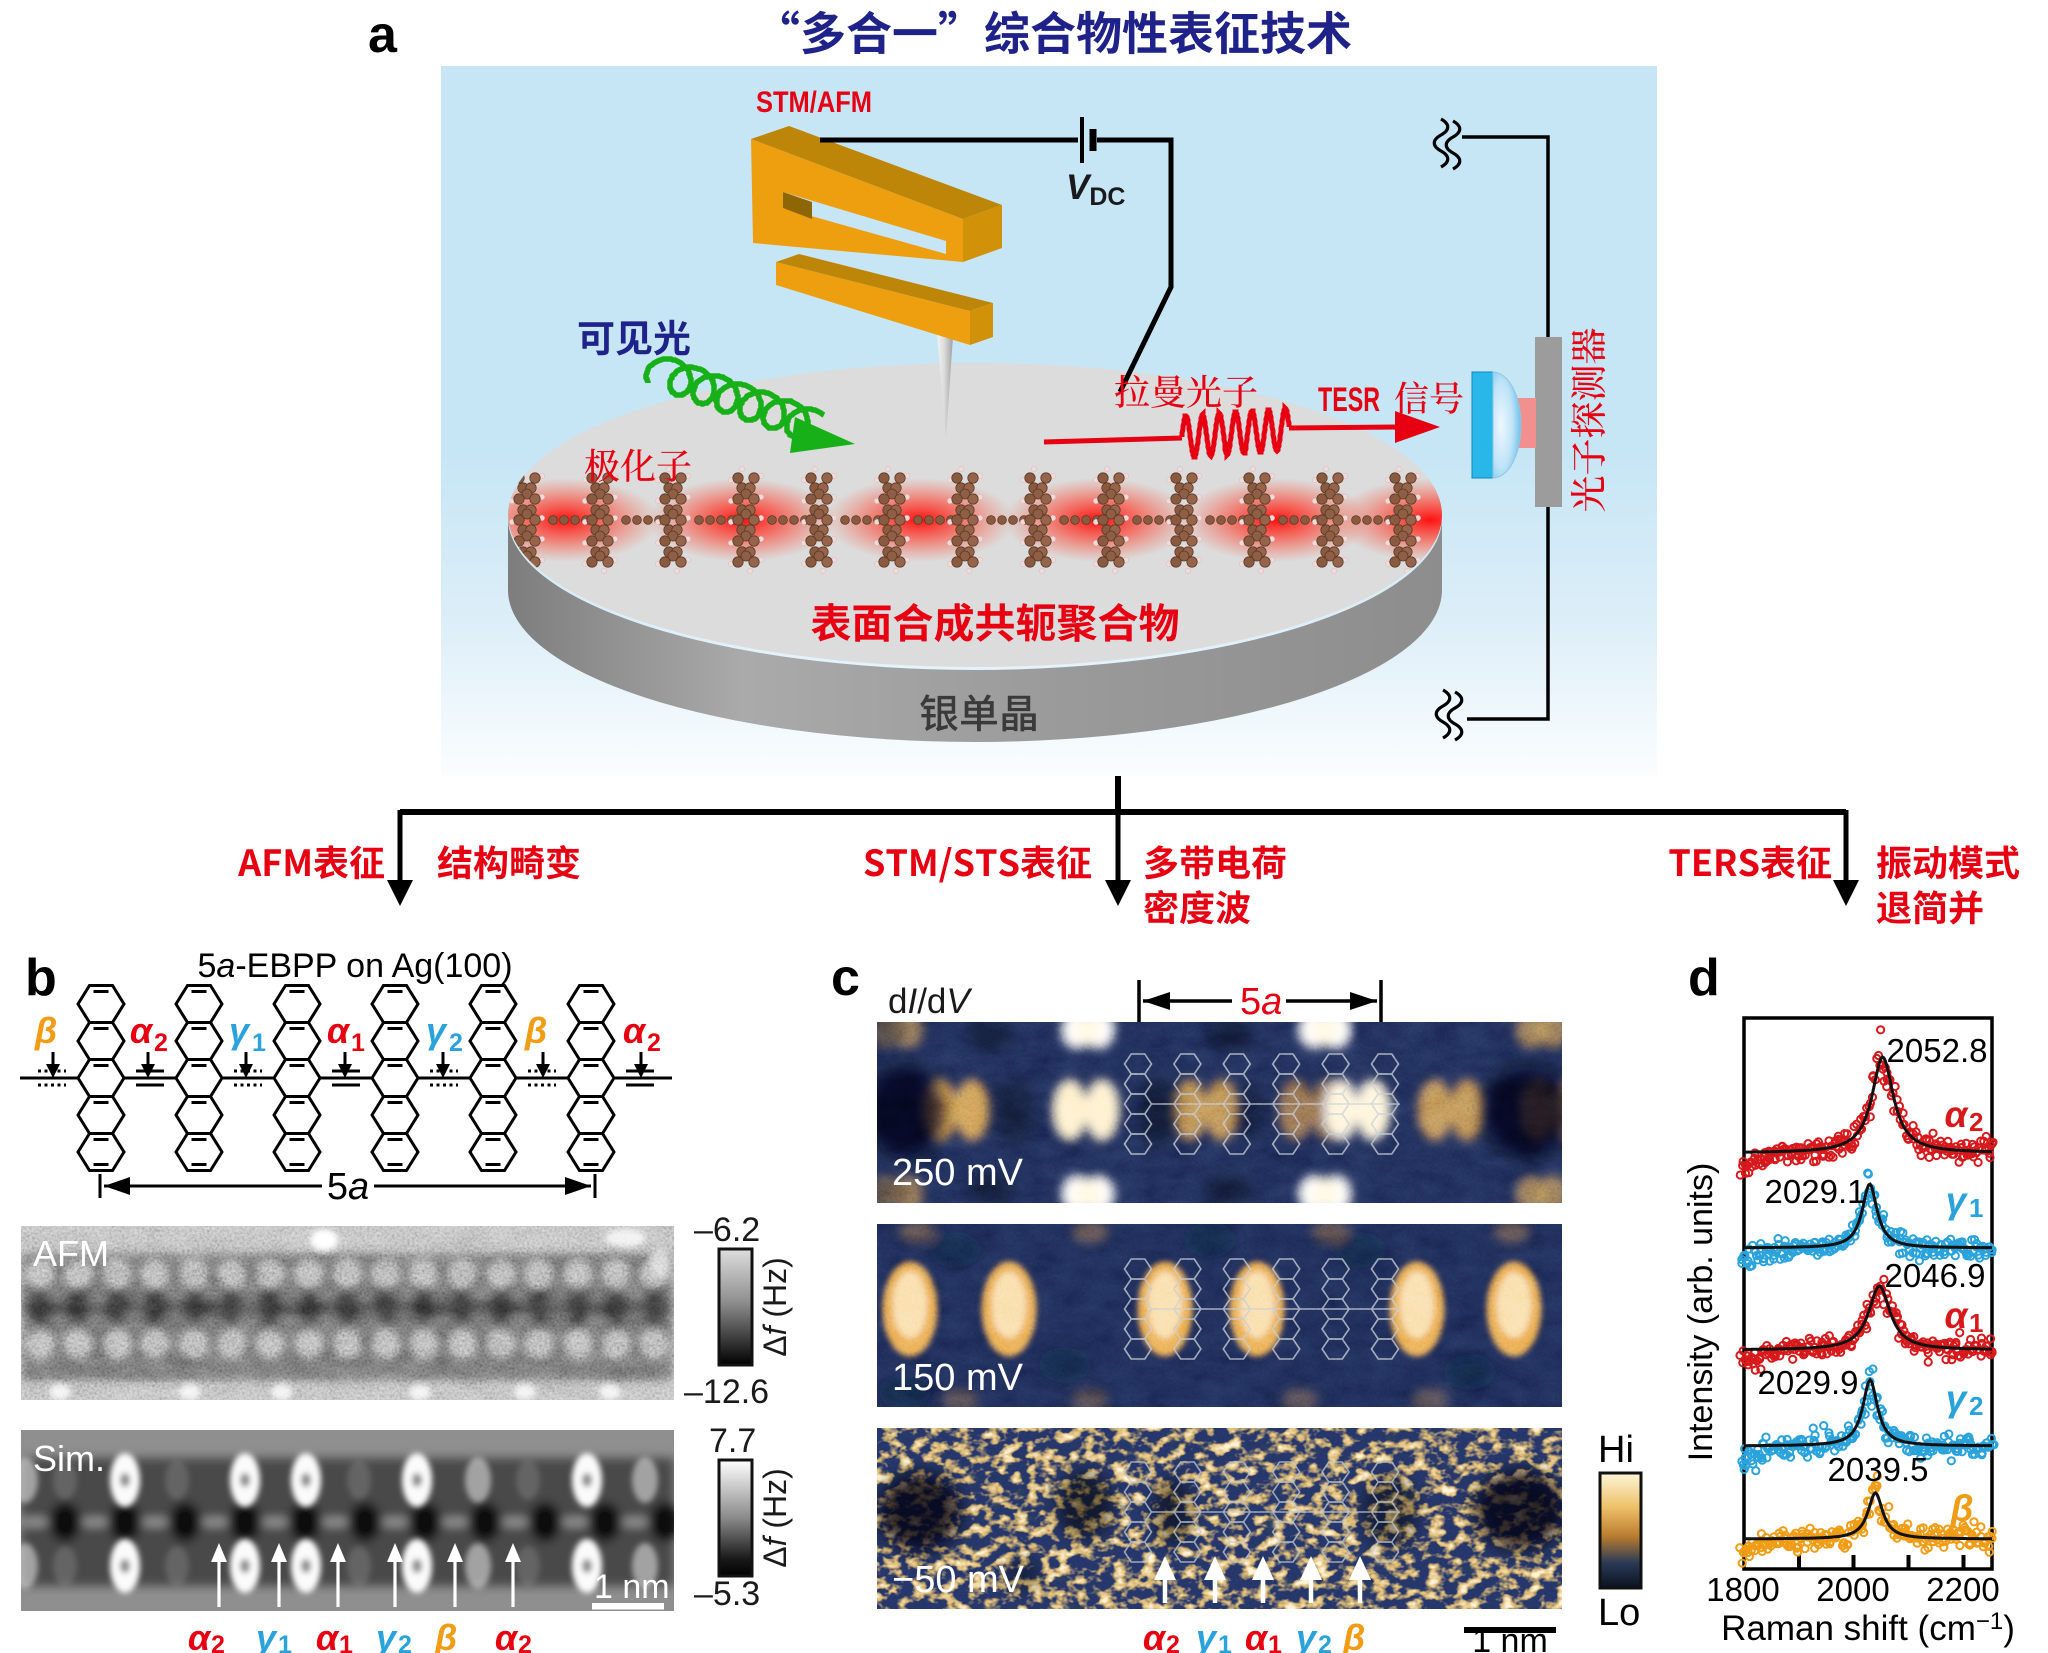  What do you see at coordinates (1619, 1613) in the screenshot?
I see `svg-text: Lo` at bounding box center [1619, 1613].